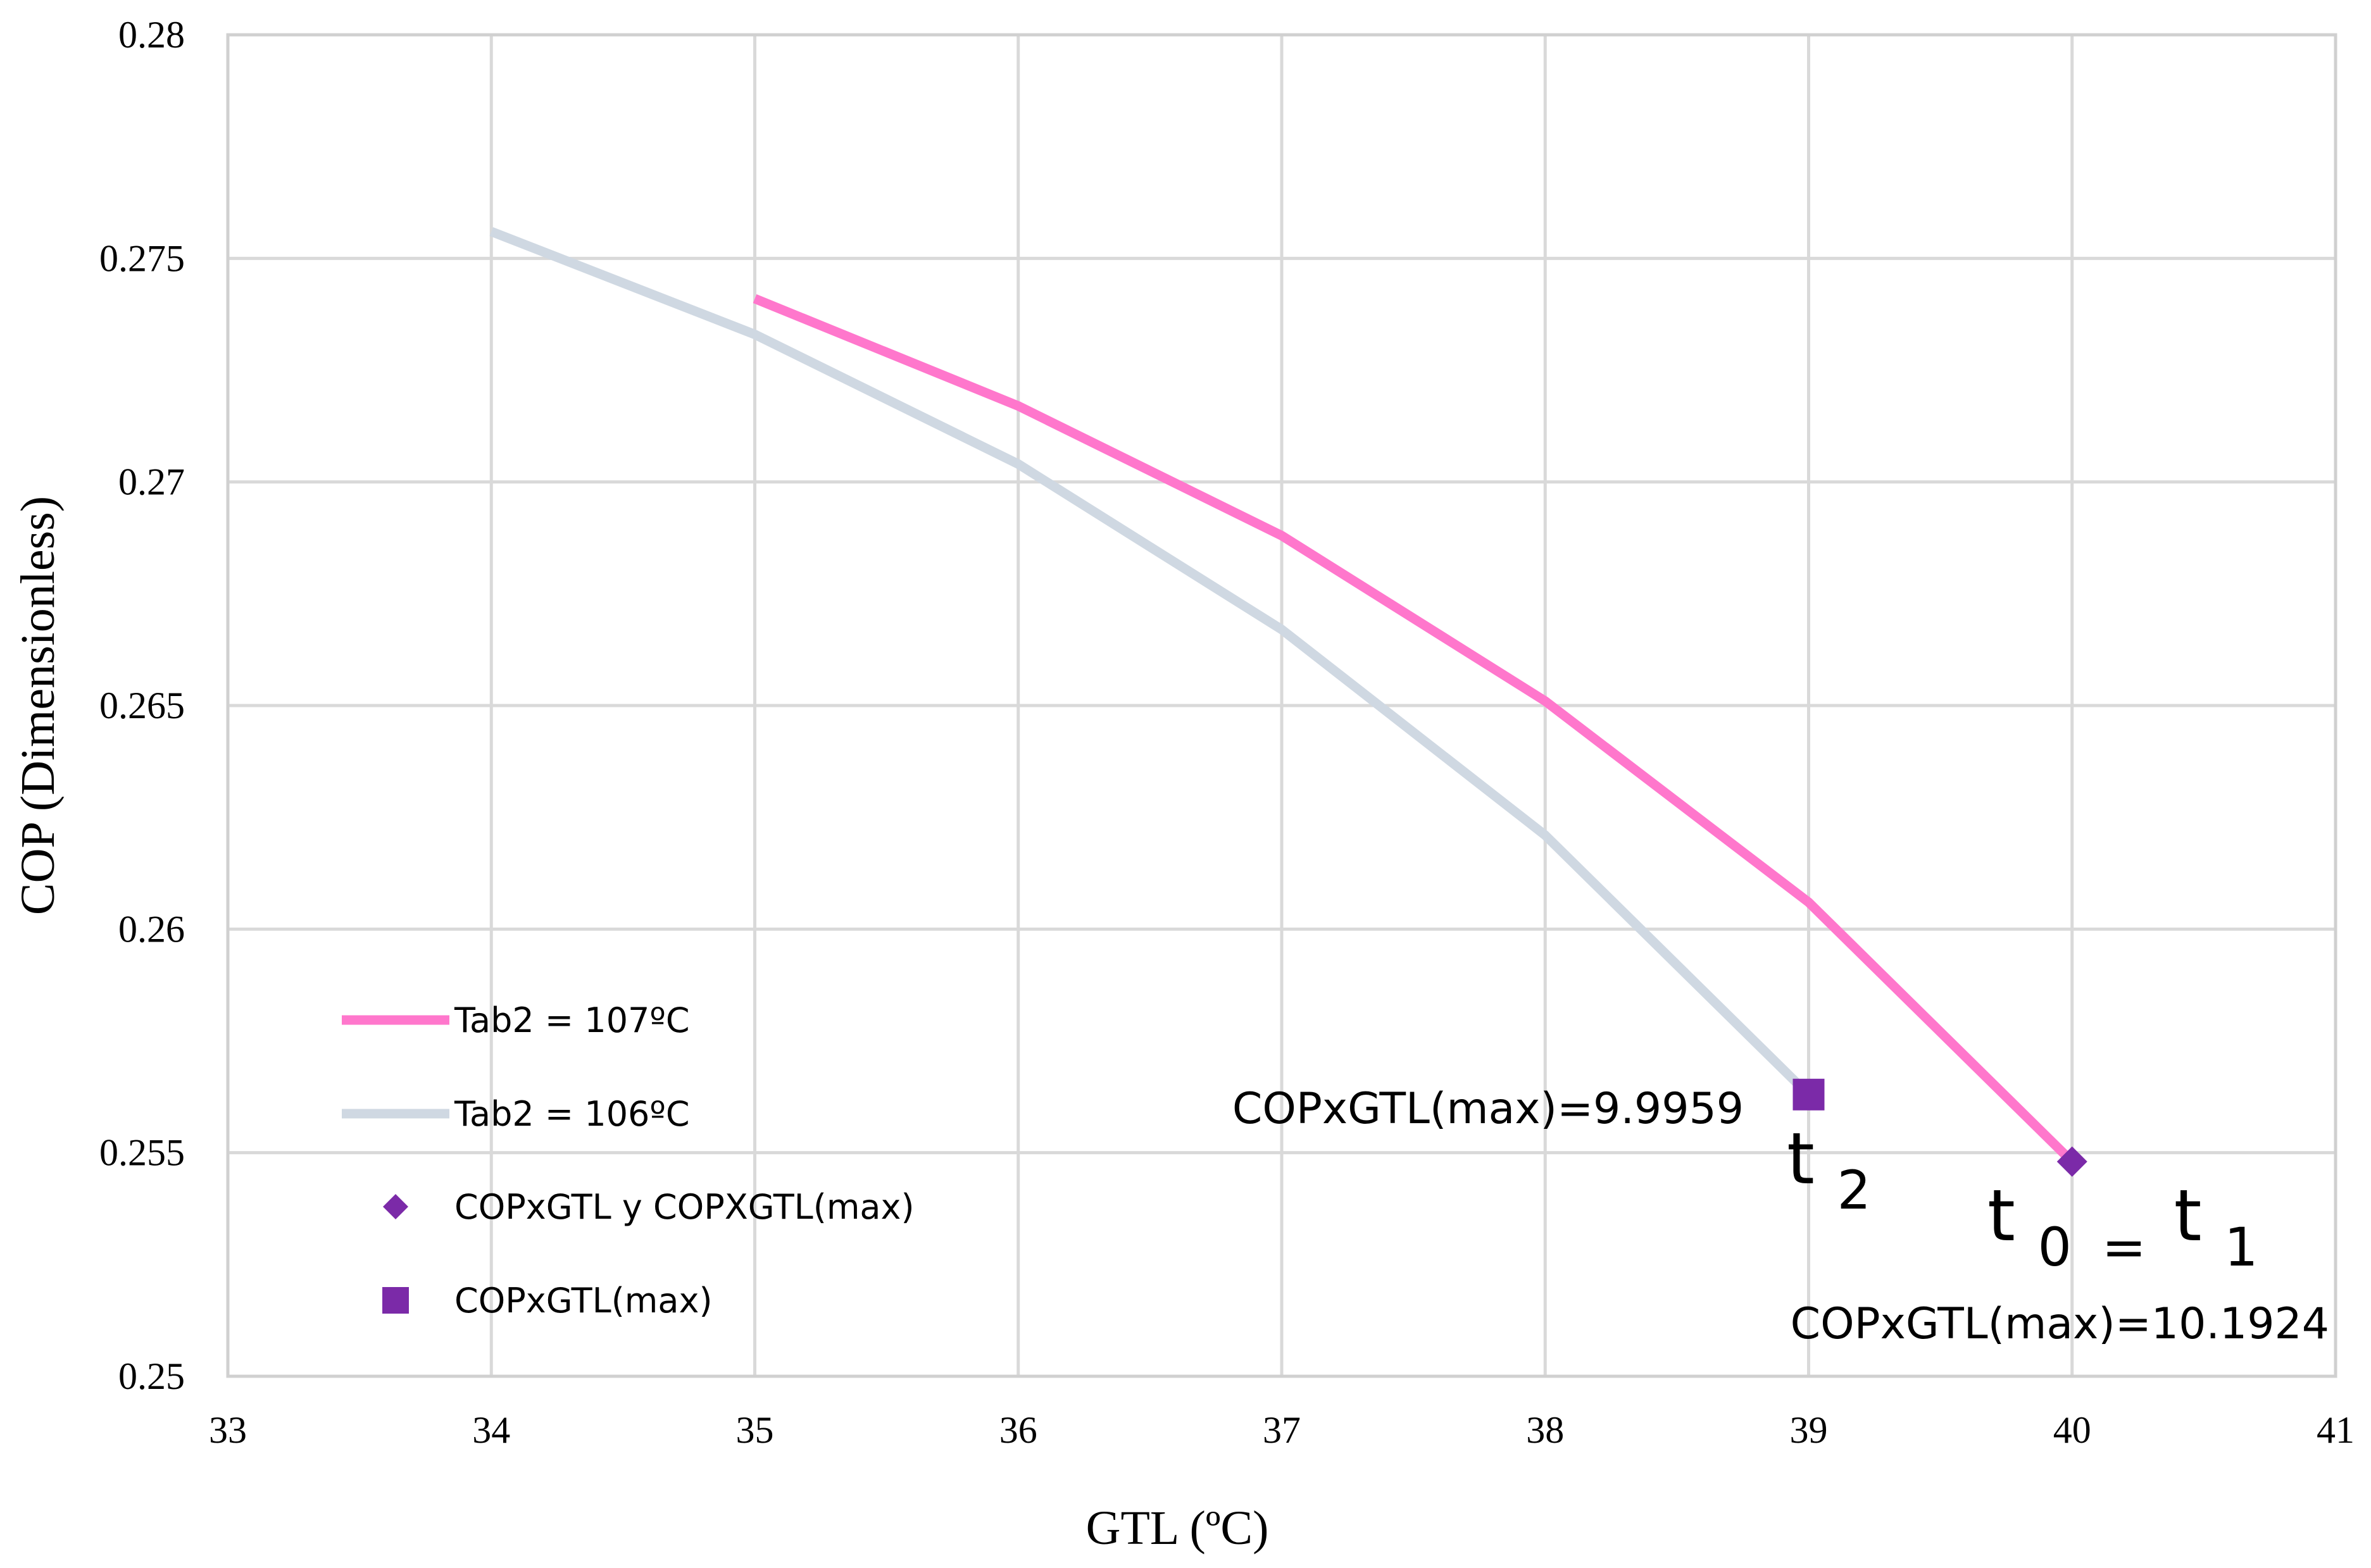 This screenshot has width=2371, height=1568. What do you see at coordinates (2001, 1216) in the screenshot?
I see `annotation-t0-main: t` at bounding box center [2001, 1216].